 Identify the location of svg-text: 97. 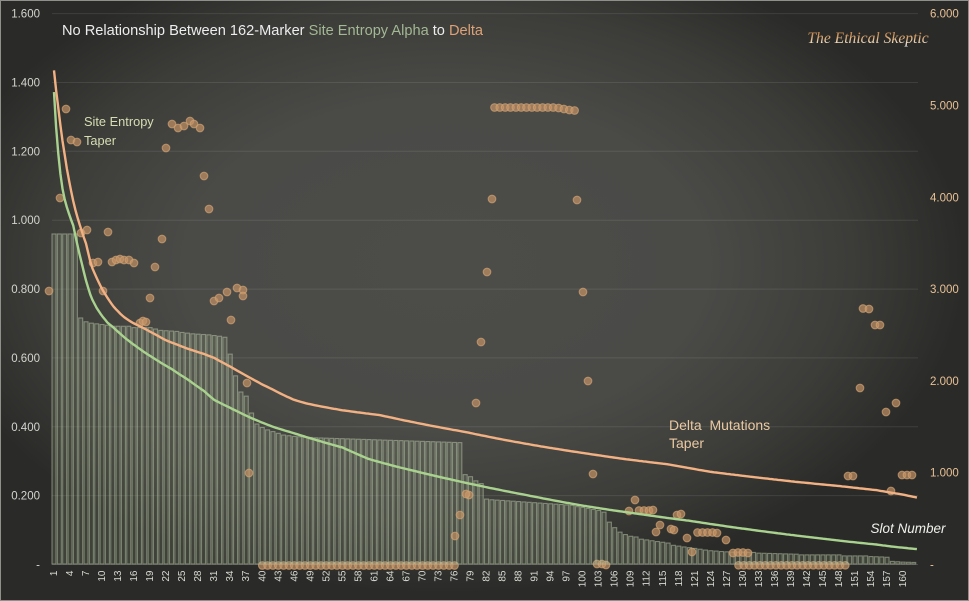
(567, 576).